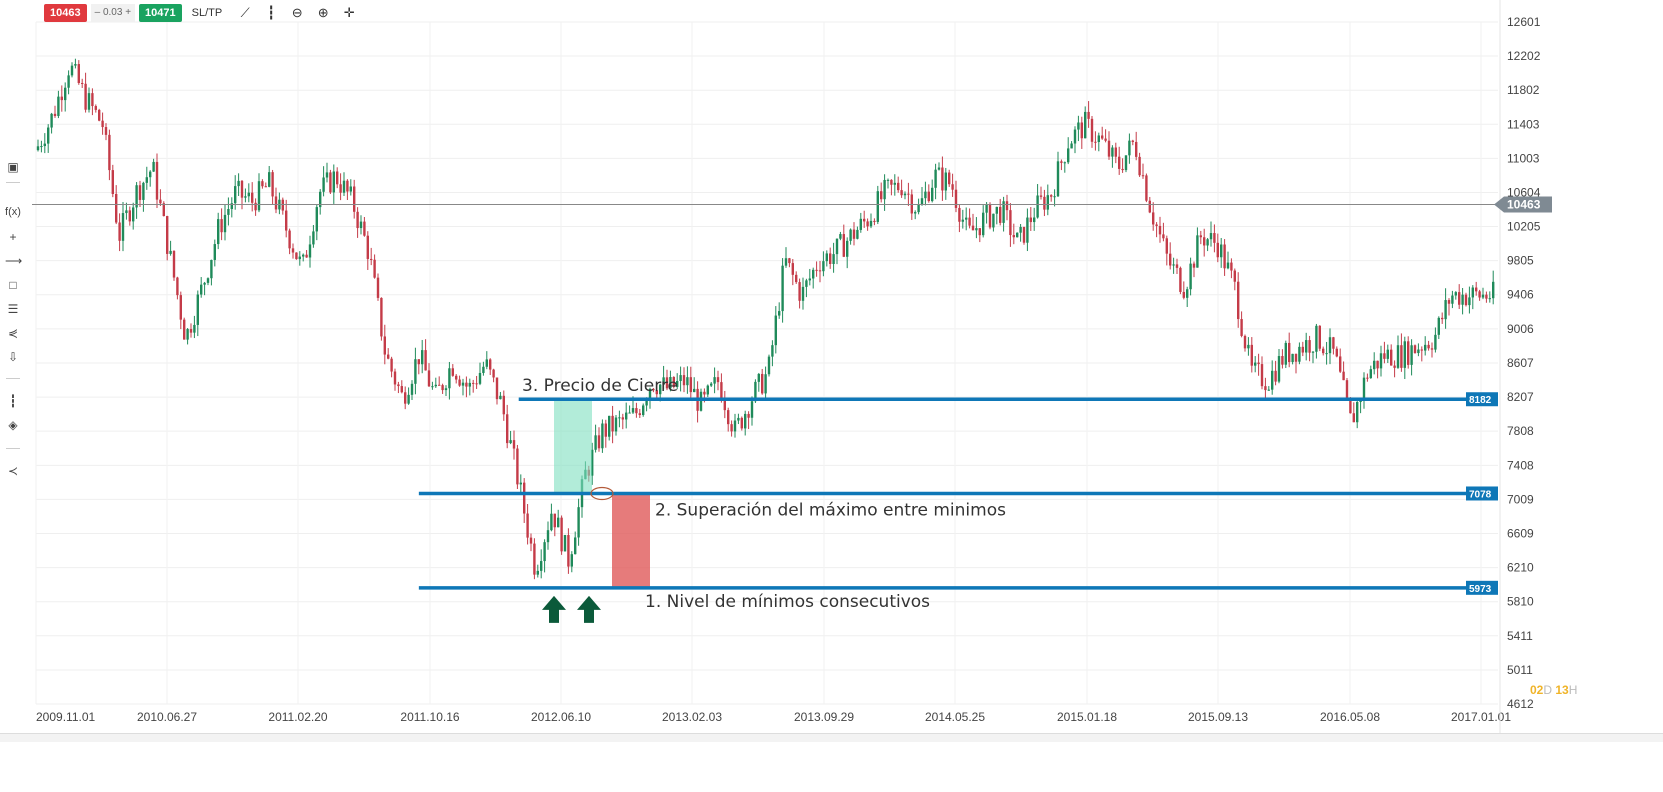  I want to click on x-tick-label: 2012.06.10, so click(561, 717).